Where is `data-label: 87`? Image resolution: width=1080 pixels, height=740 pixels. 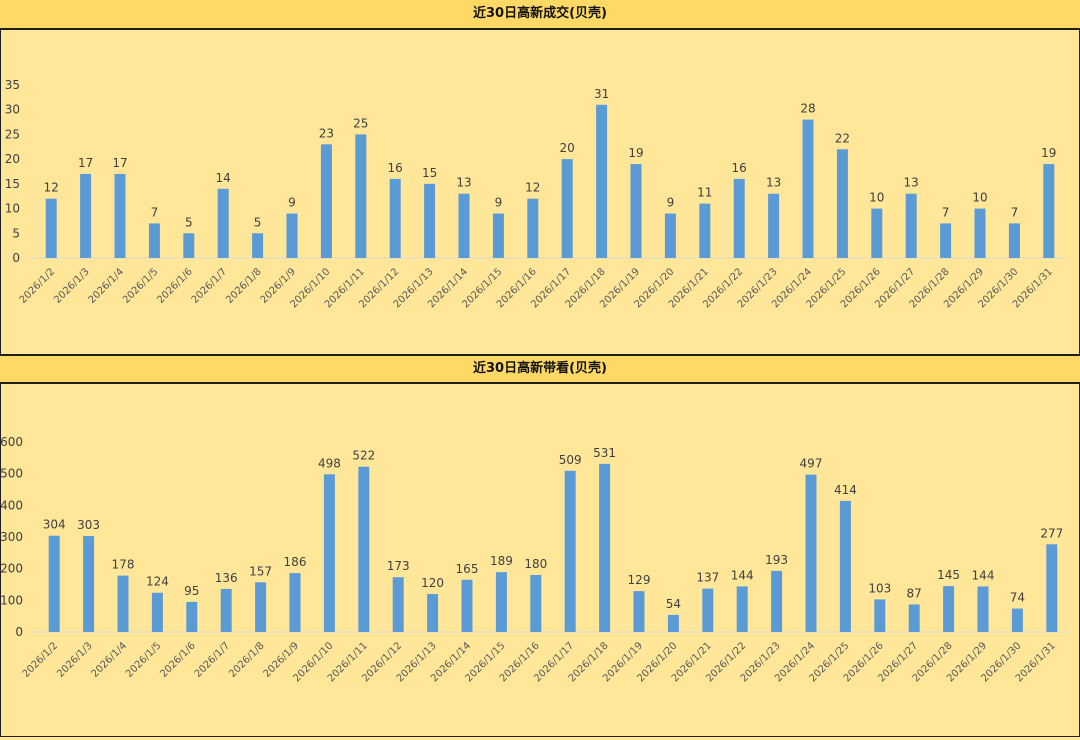
data-label: 87 is located at coordinates (914, 593).